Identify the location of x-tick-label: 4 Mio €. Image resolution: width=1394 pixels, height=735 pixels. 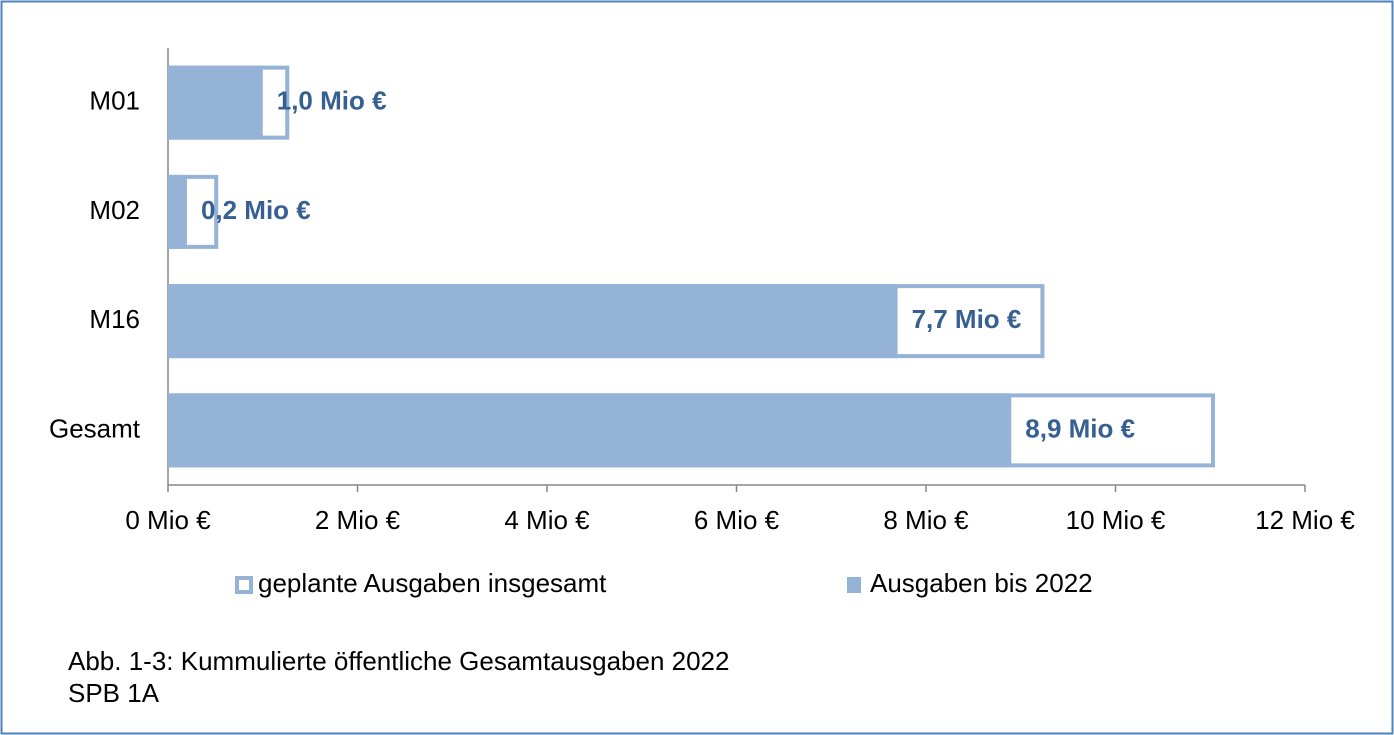
(547, 520).